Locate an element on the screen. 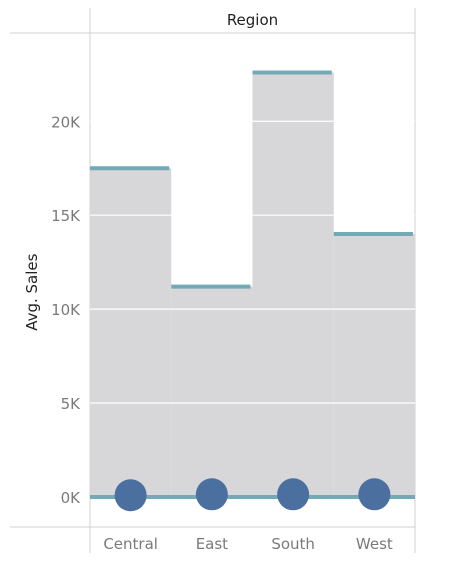  y-tick-label-20k: 20K is located at coordinates (66, 122).